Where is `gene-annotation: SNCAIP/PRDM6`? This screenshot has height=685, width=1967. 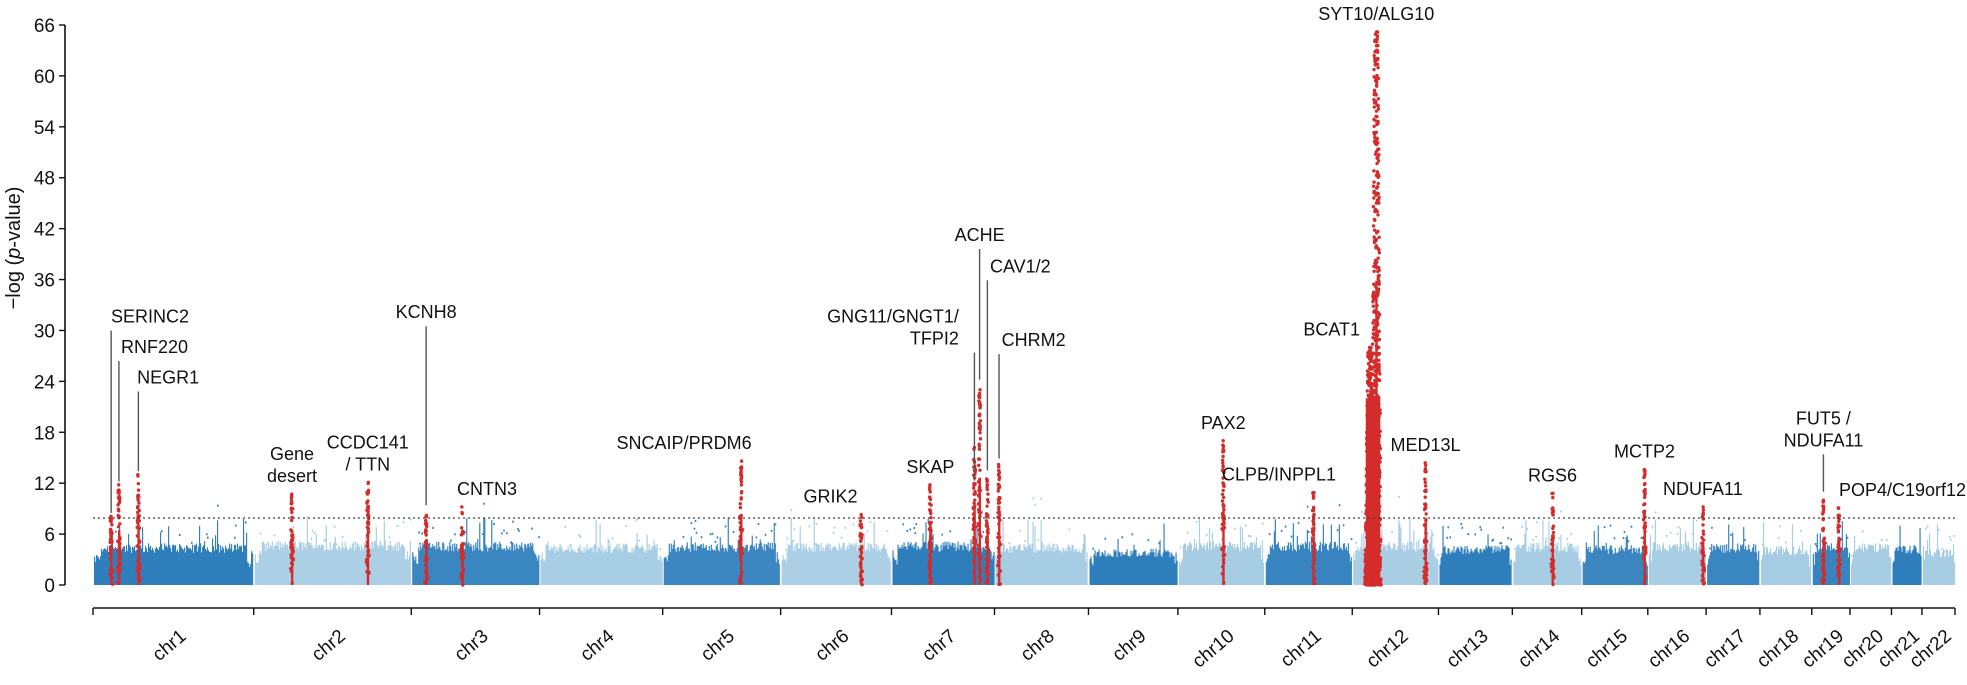
gene-annotation: SNCAIP/PRDM6 is located at coordinates (684, 443).